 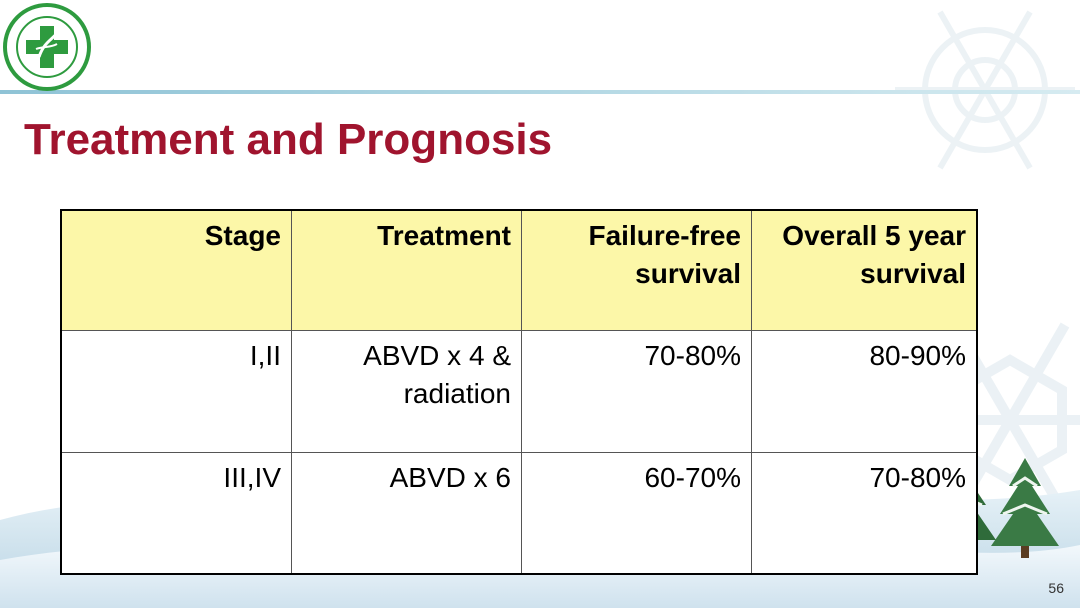 What do you see at coordinates (864, 270) in the screenshot?
I see `table-header-cell: Overall 5 year survival` at bounding box center [864, 270].